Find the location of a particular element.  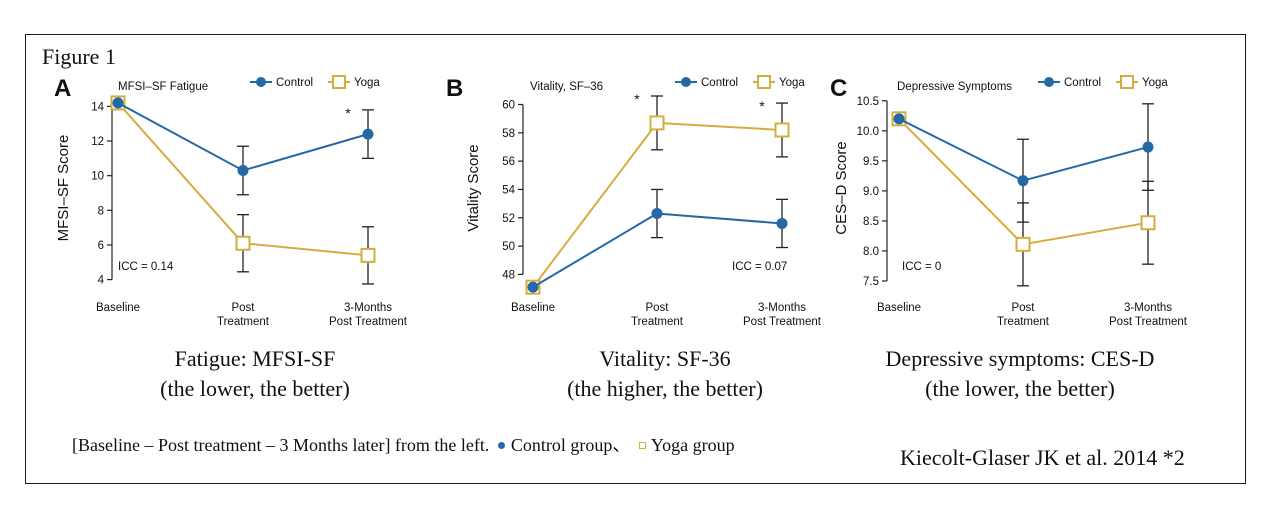

icc-annotation: ICC = 0 is located at coordinates (921, 267).